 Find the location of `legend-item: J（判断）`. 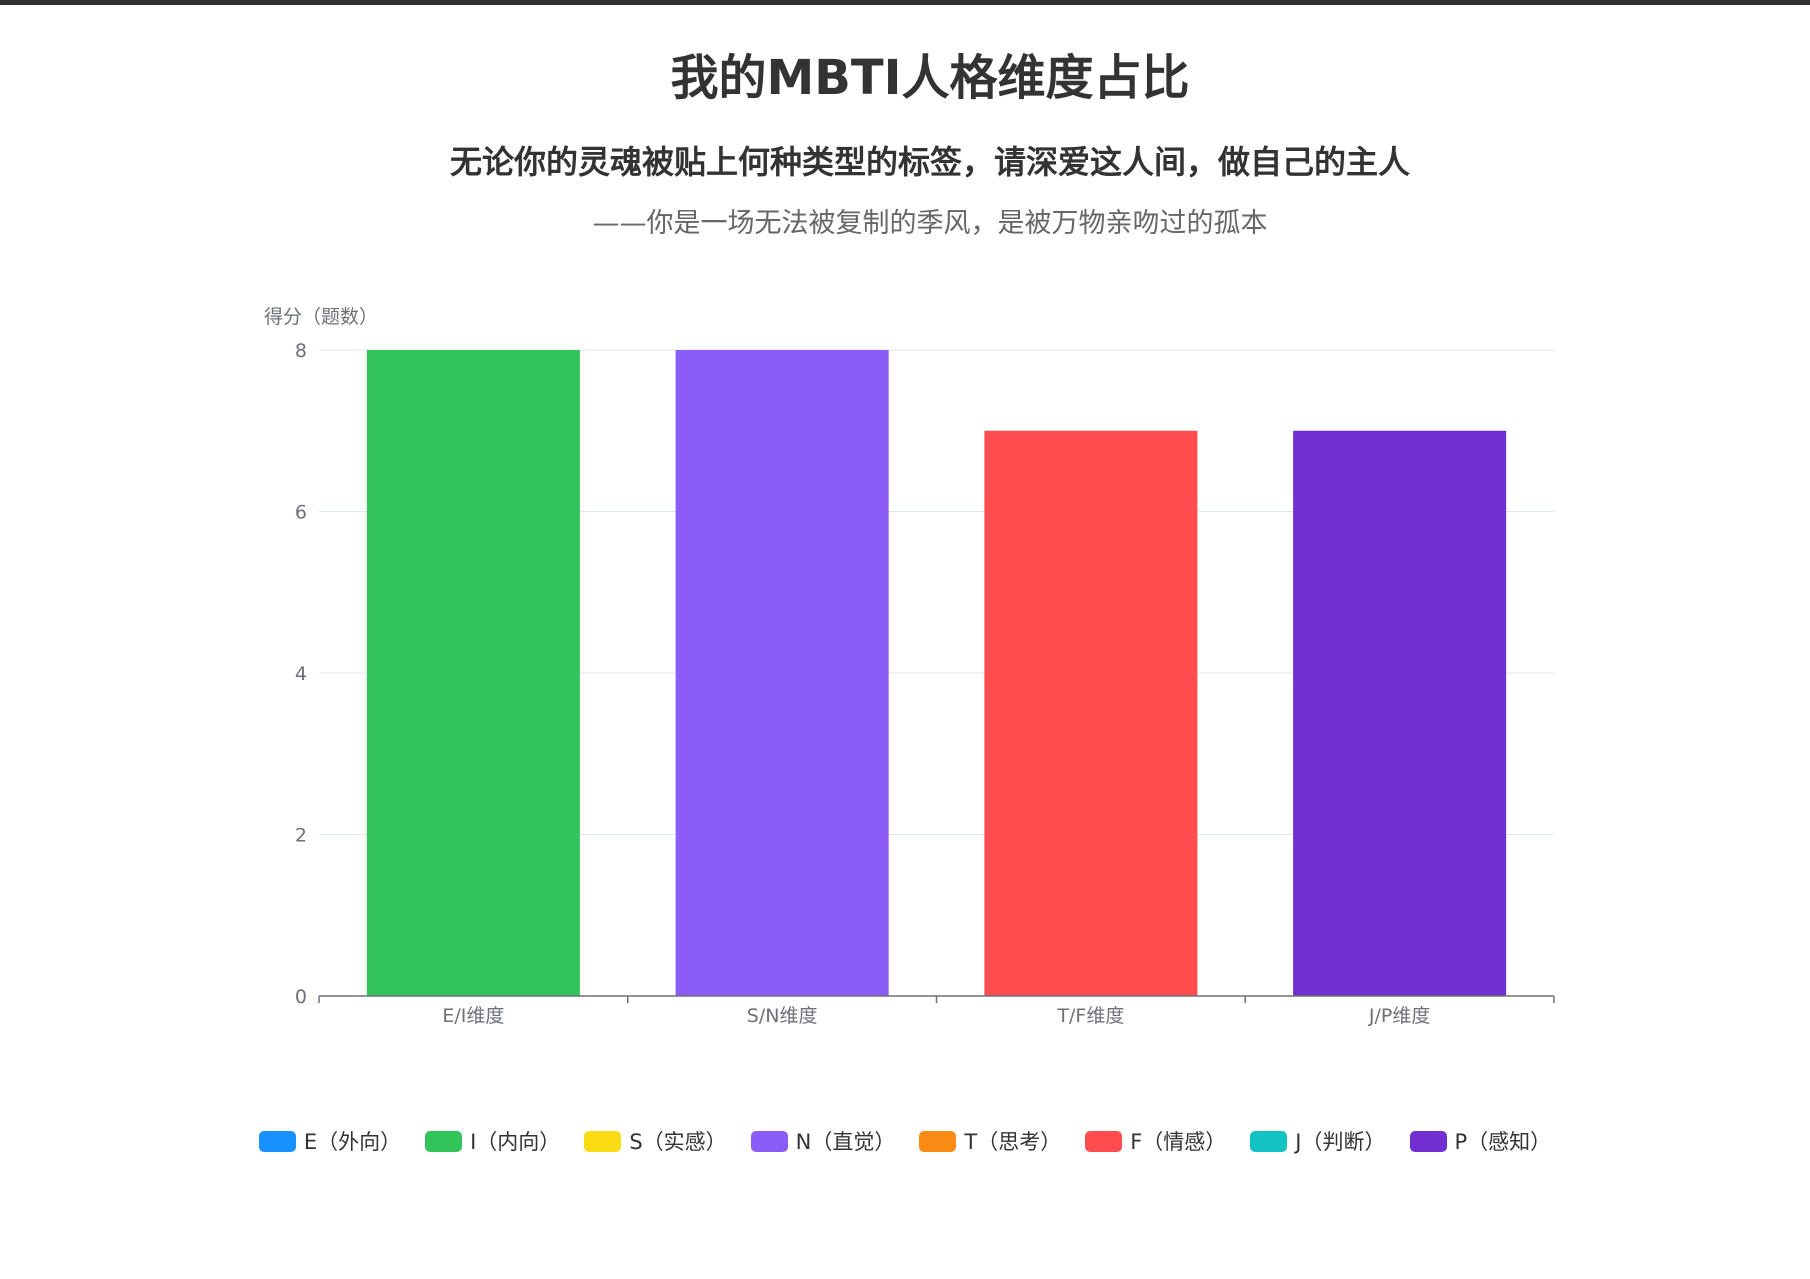

legend-item: J（判断） is located at coordinates (1318, 1141).